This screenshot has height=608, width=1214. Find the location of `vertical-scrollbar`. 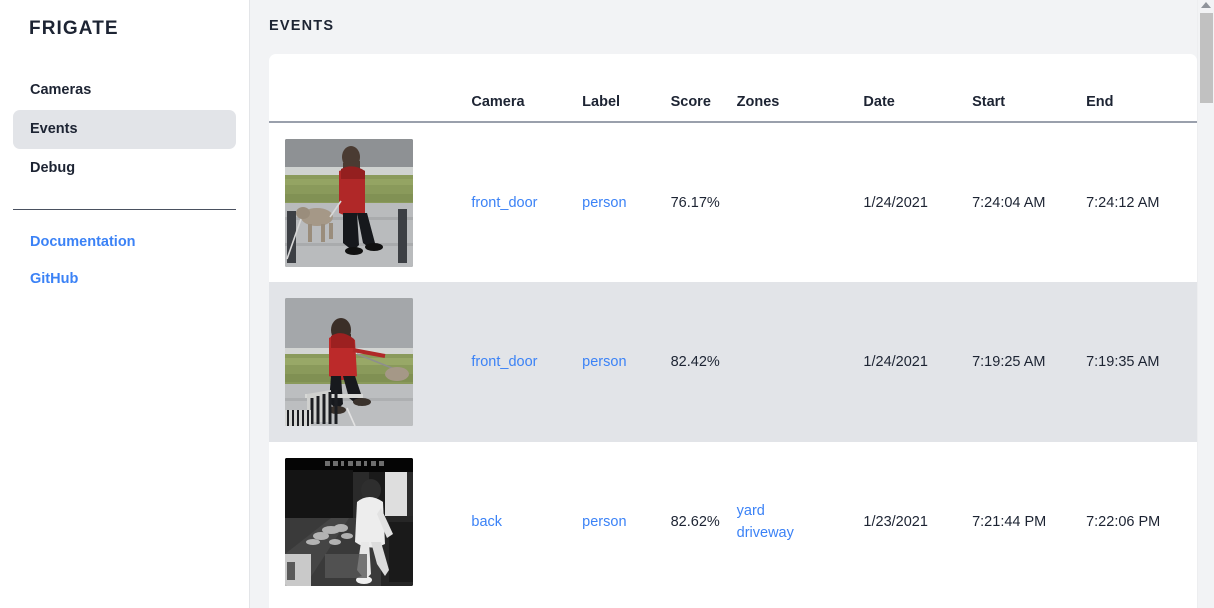

vertical-scrollbar is located at coordinates (1205, 304).